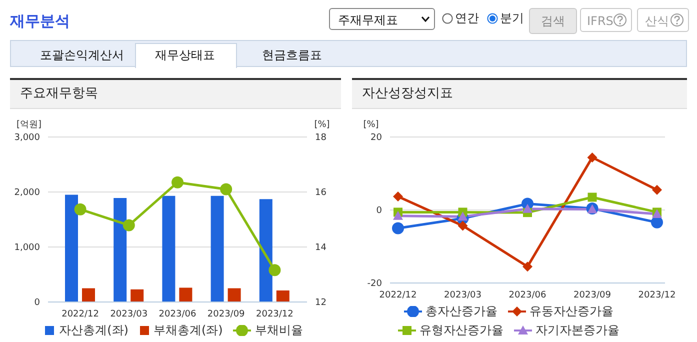 This screenshot has height=342, width=697. I want to click on text: 재무분석, so click(40, 21).